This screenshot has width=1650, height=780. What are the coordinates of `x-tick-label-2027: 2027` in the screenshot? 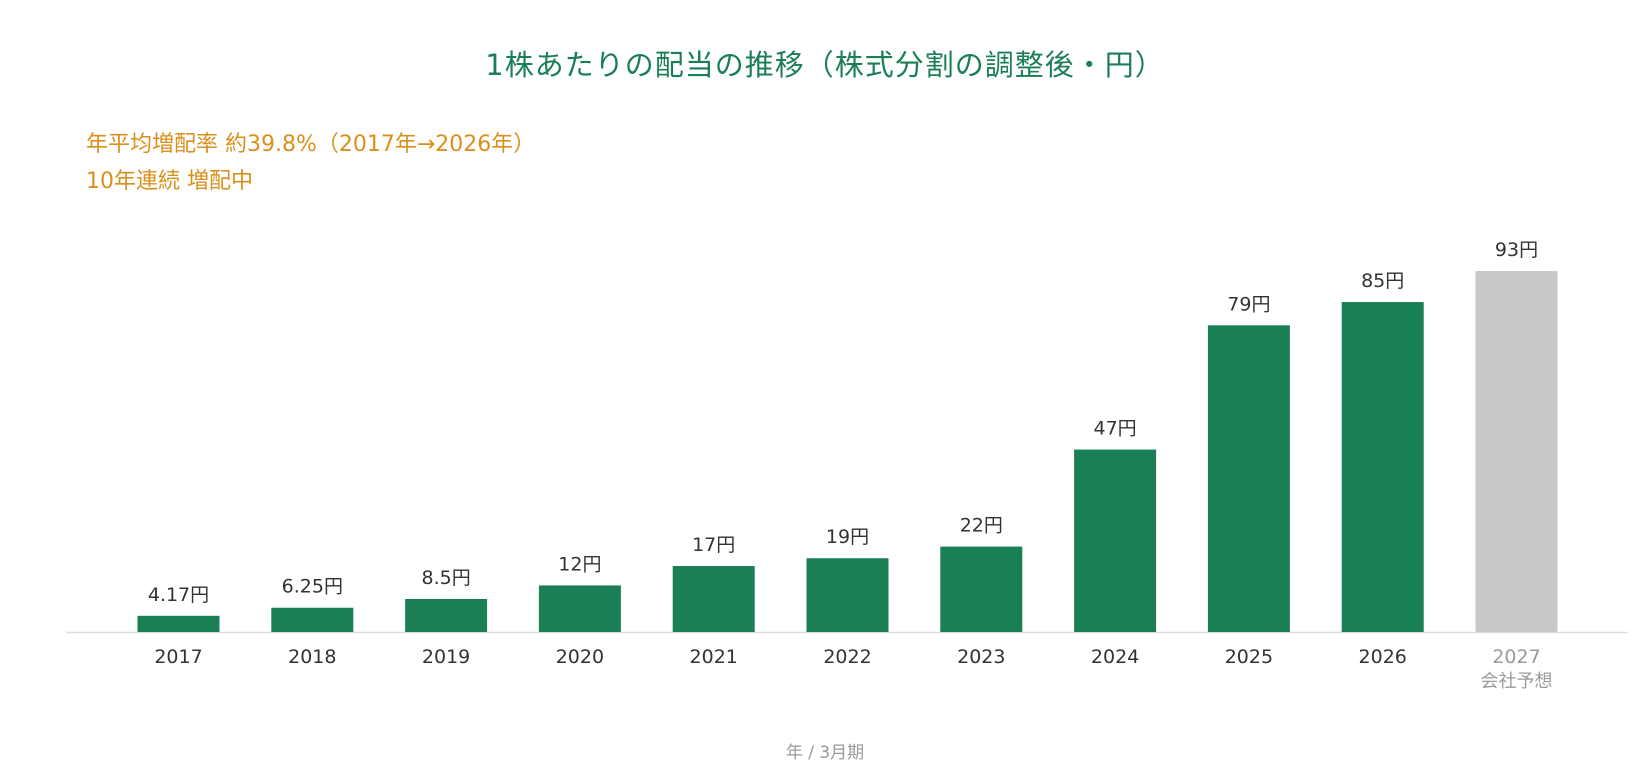 It's located at (1516, 657).